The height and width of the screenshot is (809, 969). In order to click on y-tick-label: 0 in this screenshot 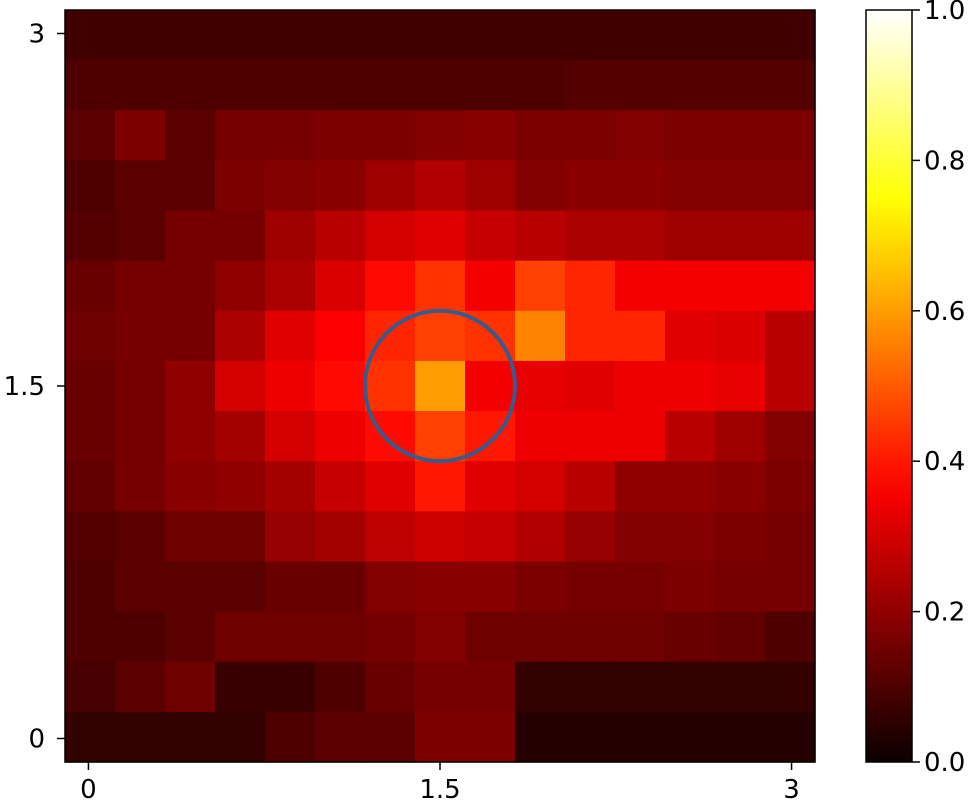, I will do `click(36, 740)`.